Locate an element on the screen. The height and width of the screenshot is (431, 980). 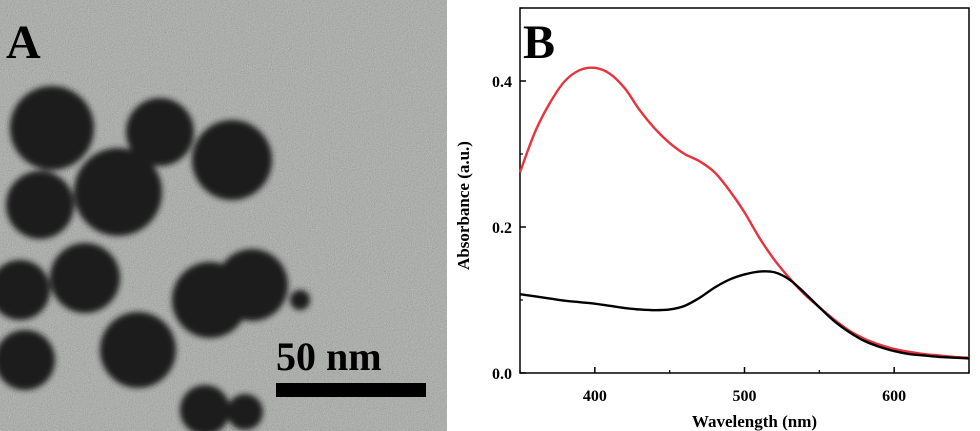
panel-b-label: B is located at coordinates (539, 42).